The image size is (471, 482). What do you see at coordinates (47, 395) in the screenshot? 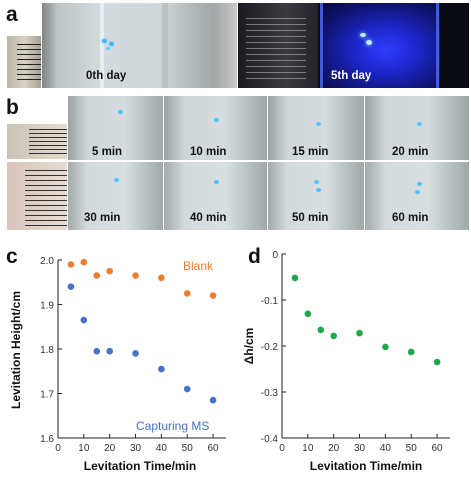
I see `chart-c-ytick-label: 1.7` at bounding box center [47, 395].